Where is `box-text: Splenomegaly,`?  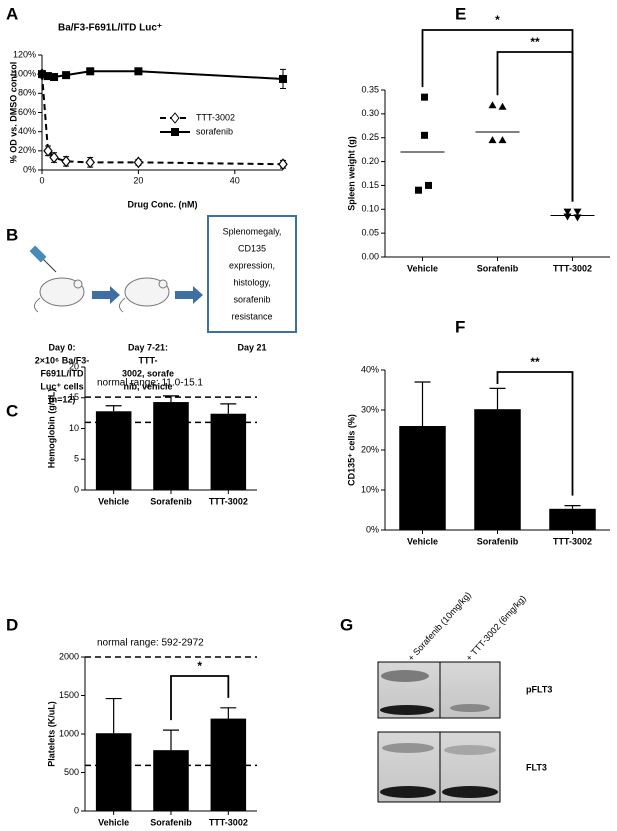 box-text: Splenomegaly, is located at coordinates (252, 231).